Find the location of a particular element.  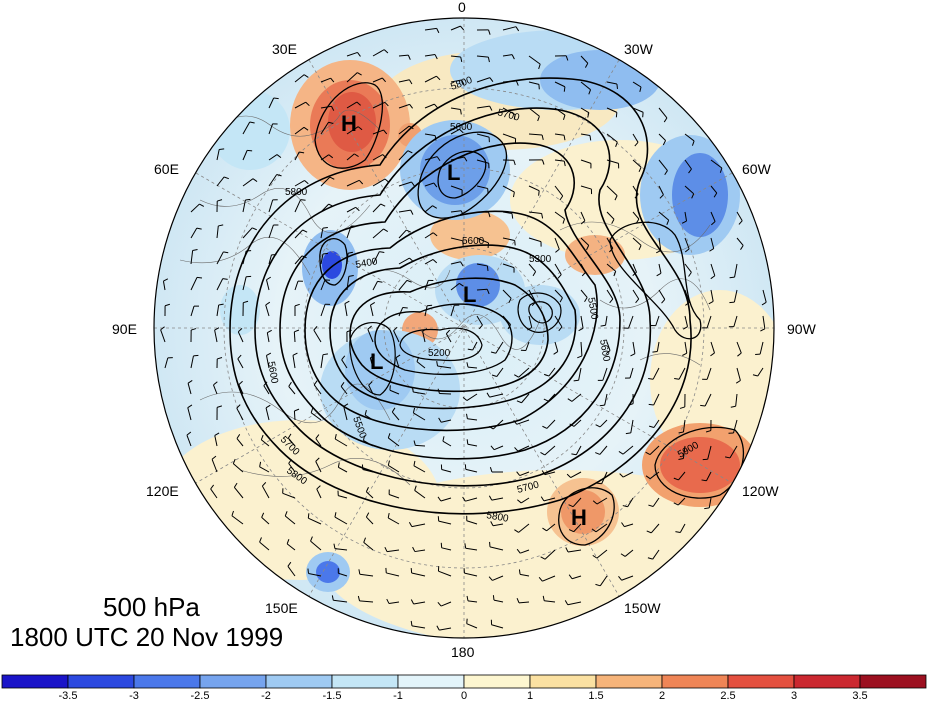

contour-label: 5600 is located at coordinates (604, 351).